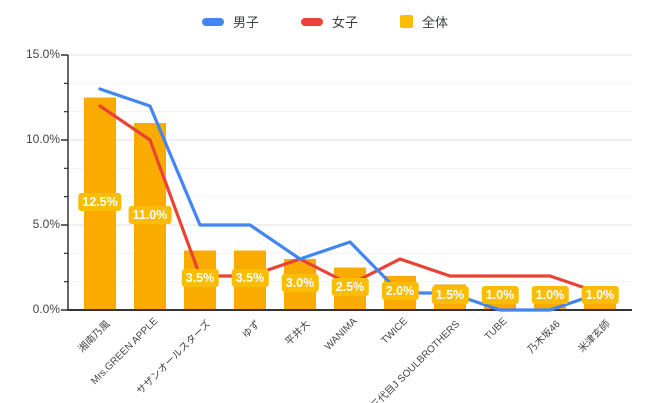 The width and height of the screenshot is (650, 403). Describe the element at coordinates (300, 282) in the screenshot. I see `bar-value-label: 3.0%` at that location.